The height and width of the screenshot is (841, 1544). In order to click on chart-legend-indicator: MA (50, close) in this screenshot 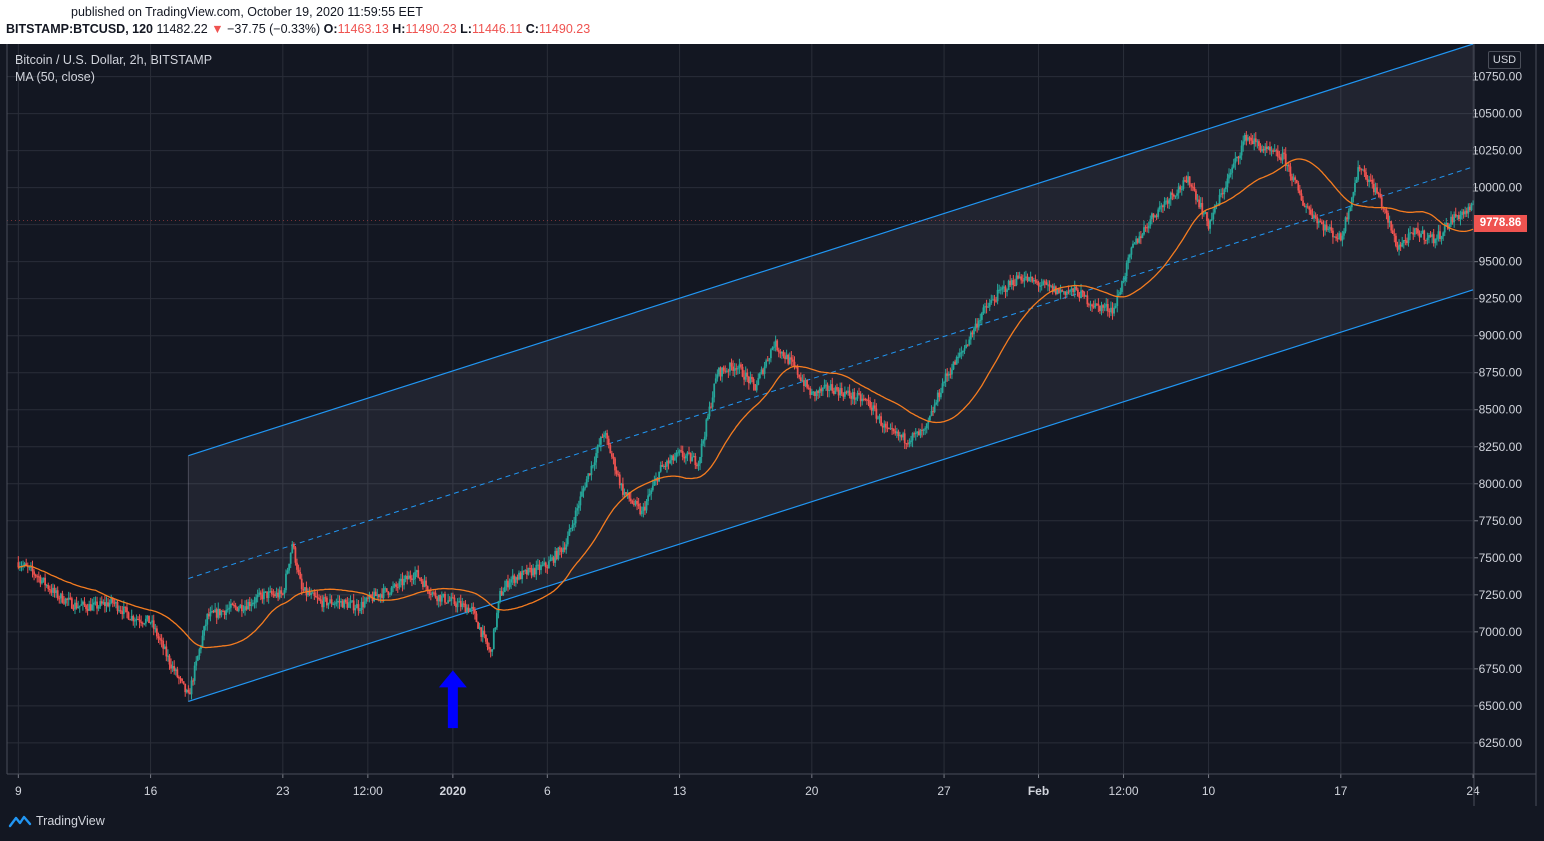, I will do `click(55, 77)`.